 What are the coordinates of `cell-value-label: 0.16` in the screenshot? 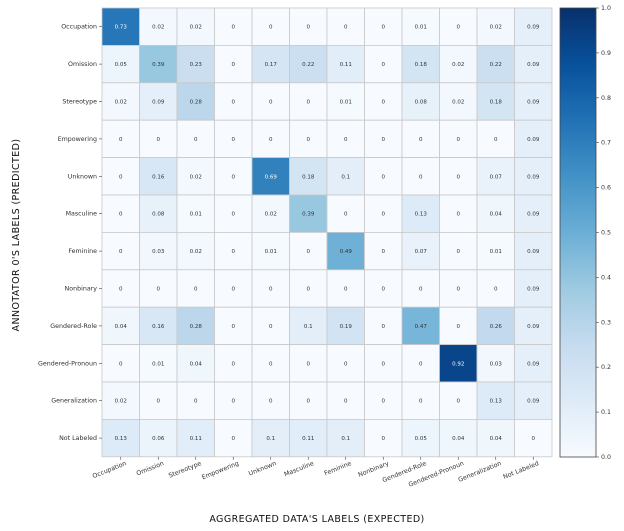 It's located at (158, 177).